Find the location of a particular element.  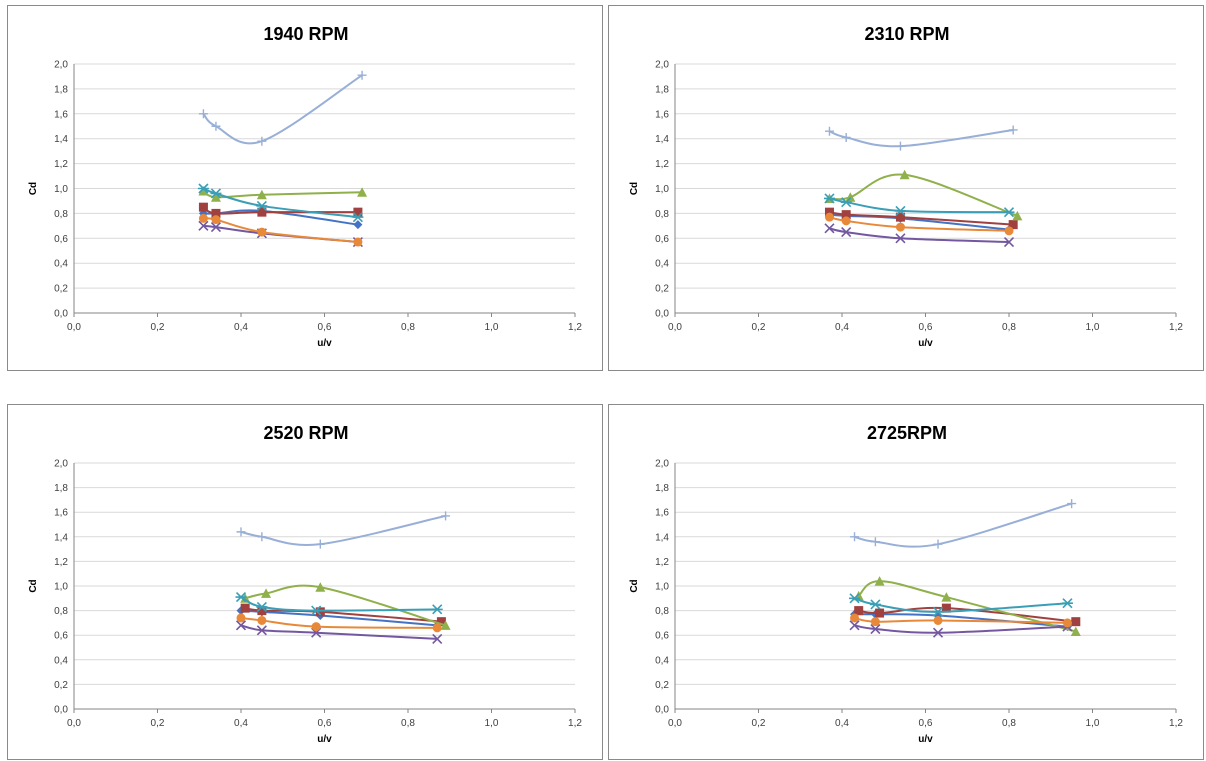

series-line-asterisk is located at coordinates (919, 205).